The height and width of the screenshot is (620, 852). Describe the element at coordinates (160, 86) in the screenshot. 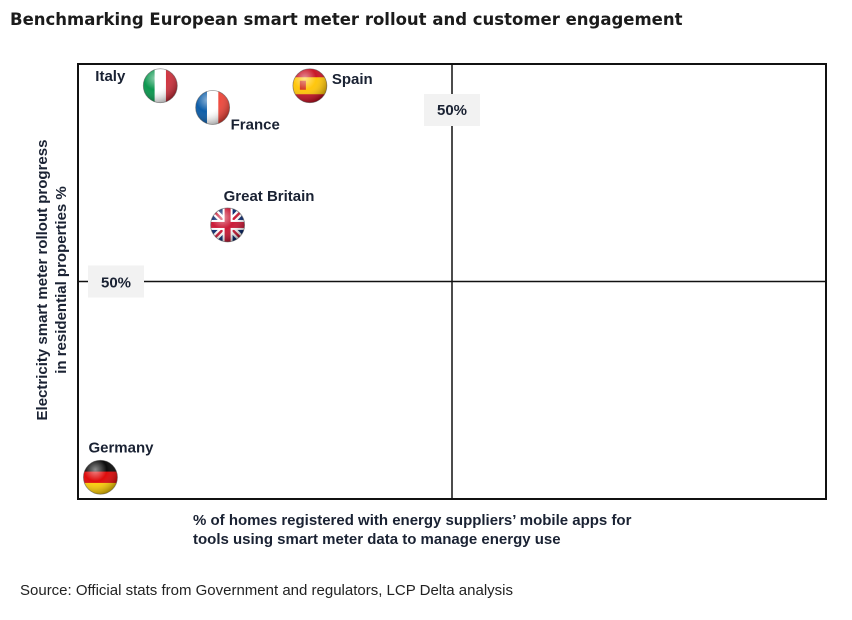

I see `italy-flag-icon` at that location.